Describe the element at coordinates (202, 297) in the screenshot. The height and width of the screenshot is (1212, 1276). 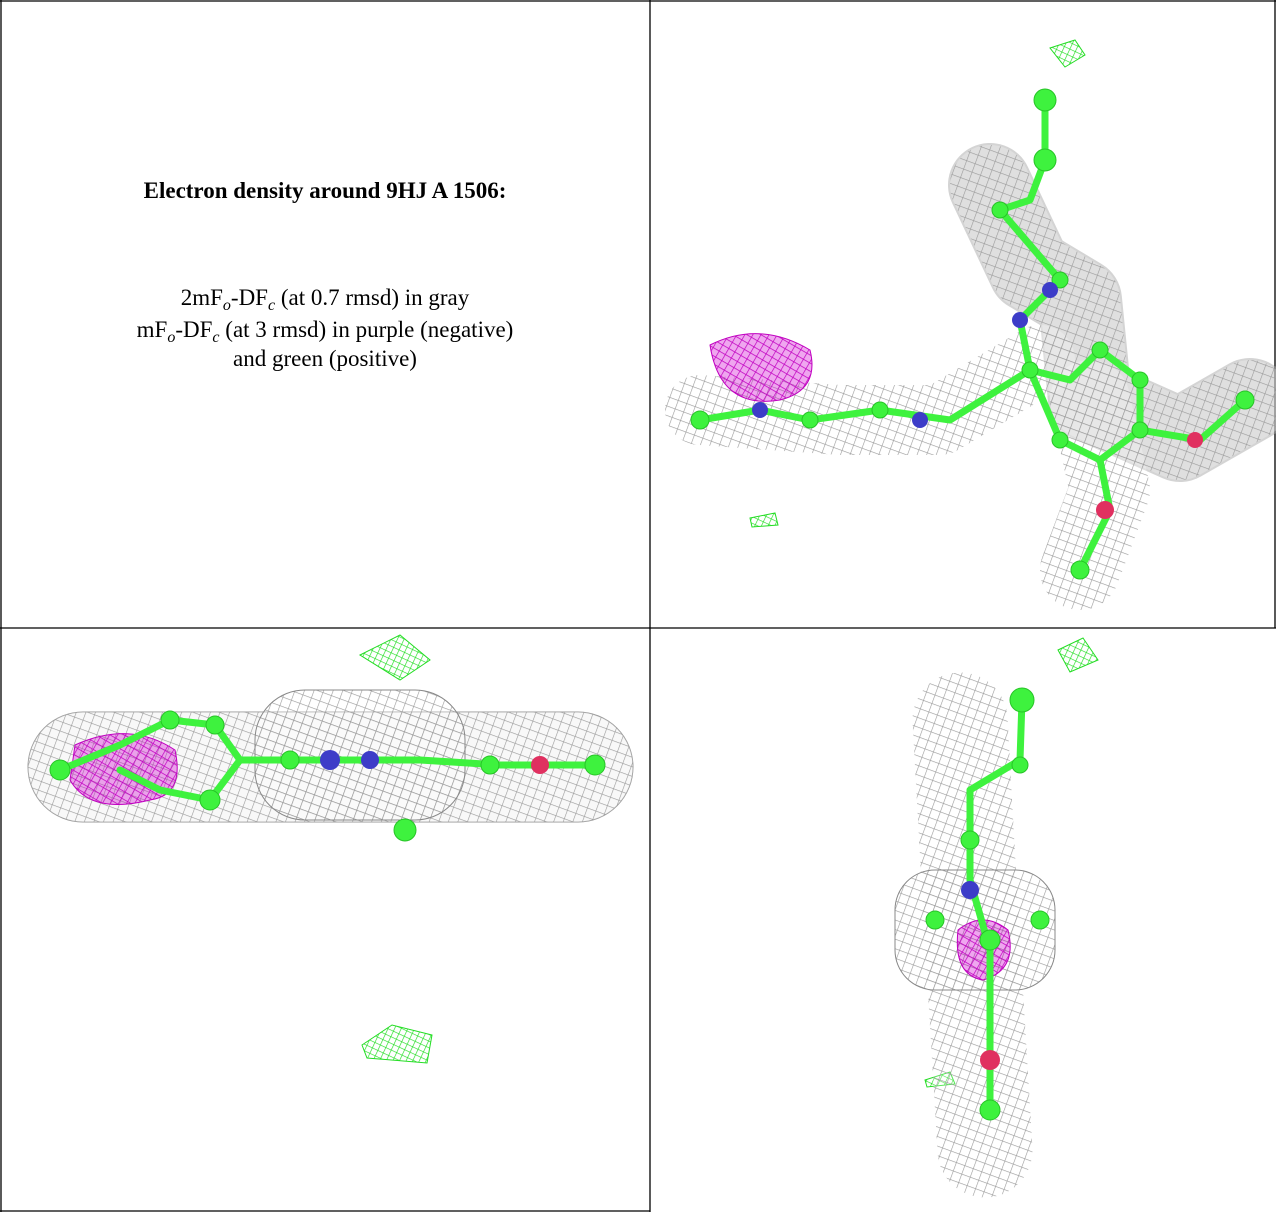
I see `text: 2mF` at that location.